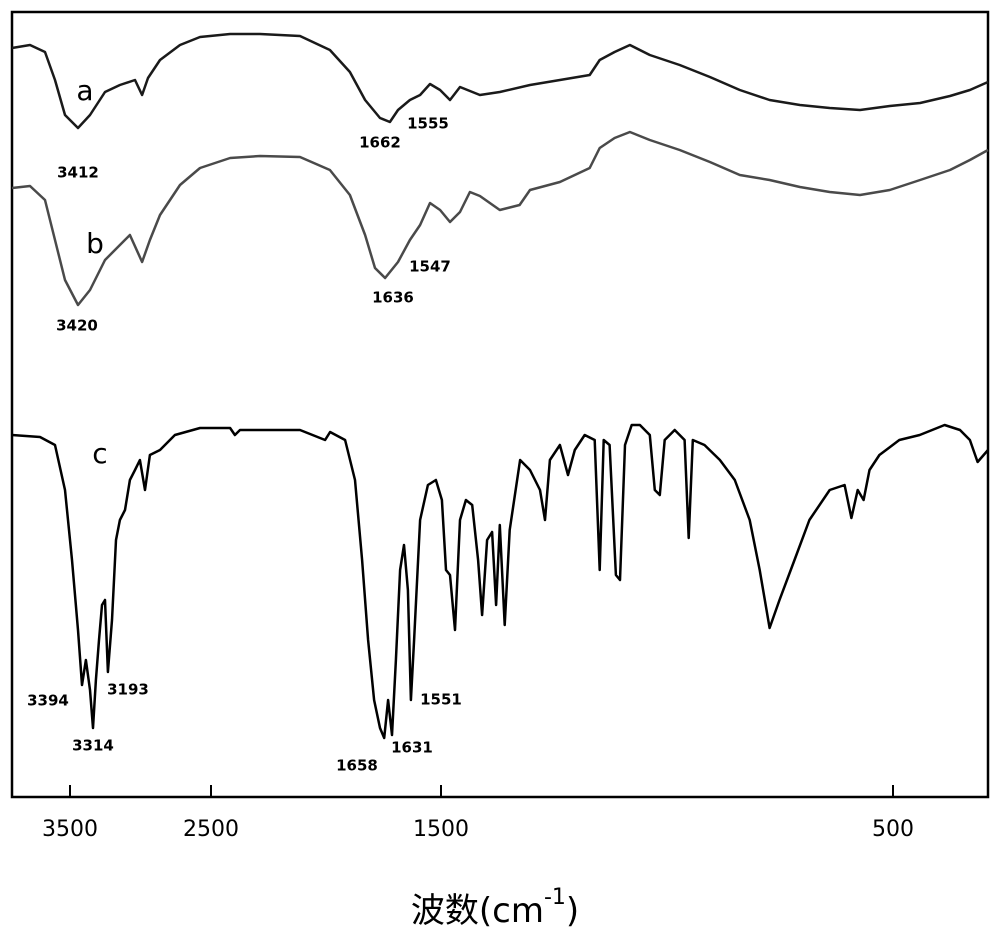 This screenshot has width=1000, height=951. I want to click on x-tick-label: 2500, so click(211, 829).